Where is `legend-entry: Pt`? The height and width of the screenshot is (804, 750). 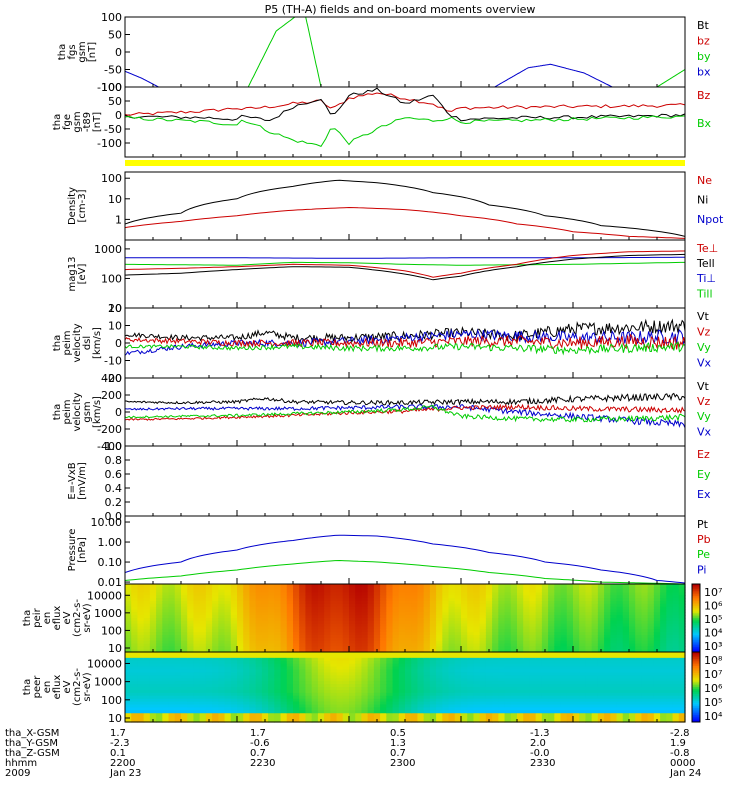 legend-entry: Pt is located at coordinates (703, 524).